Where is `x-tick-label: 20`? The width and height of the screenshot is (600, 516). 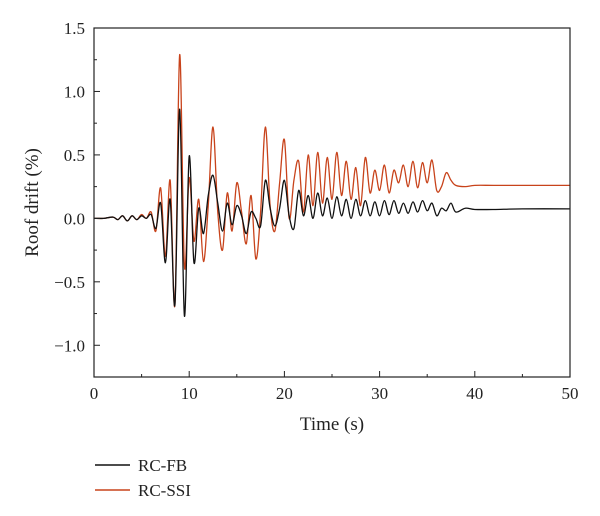 x-tick-label: 20 is located at coordinates (284, 393).